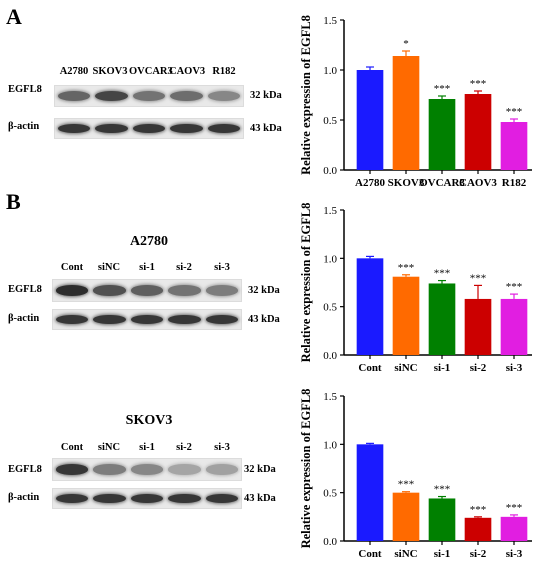 The height and width of the screenshot is (564, 550). Describe the element at coordinates (224, 71) in the screenshot. I see `lane-label: R182` at that location.